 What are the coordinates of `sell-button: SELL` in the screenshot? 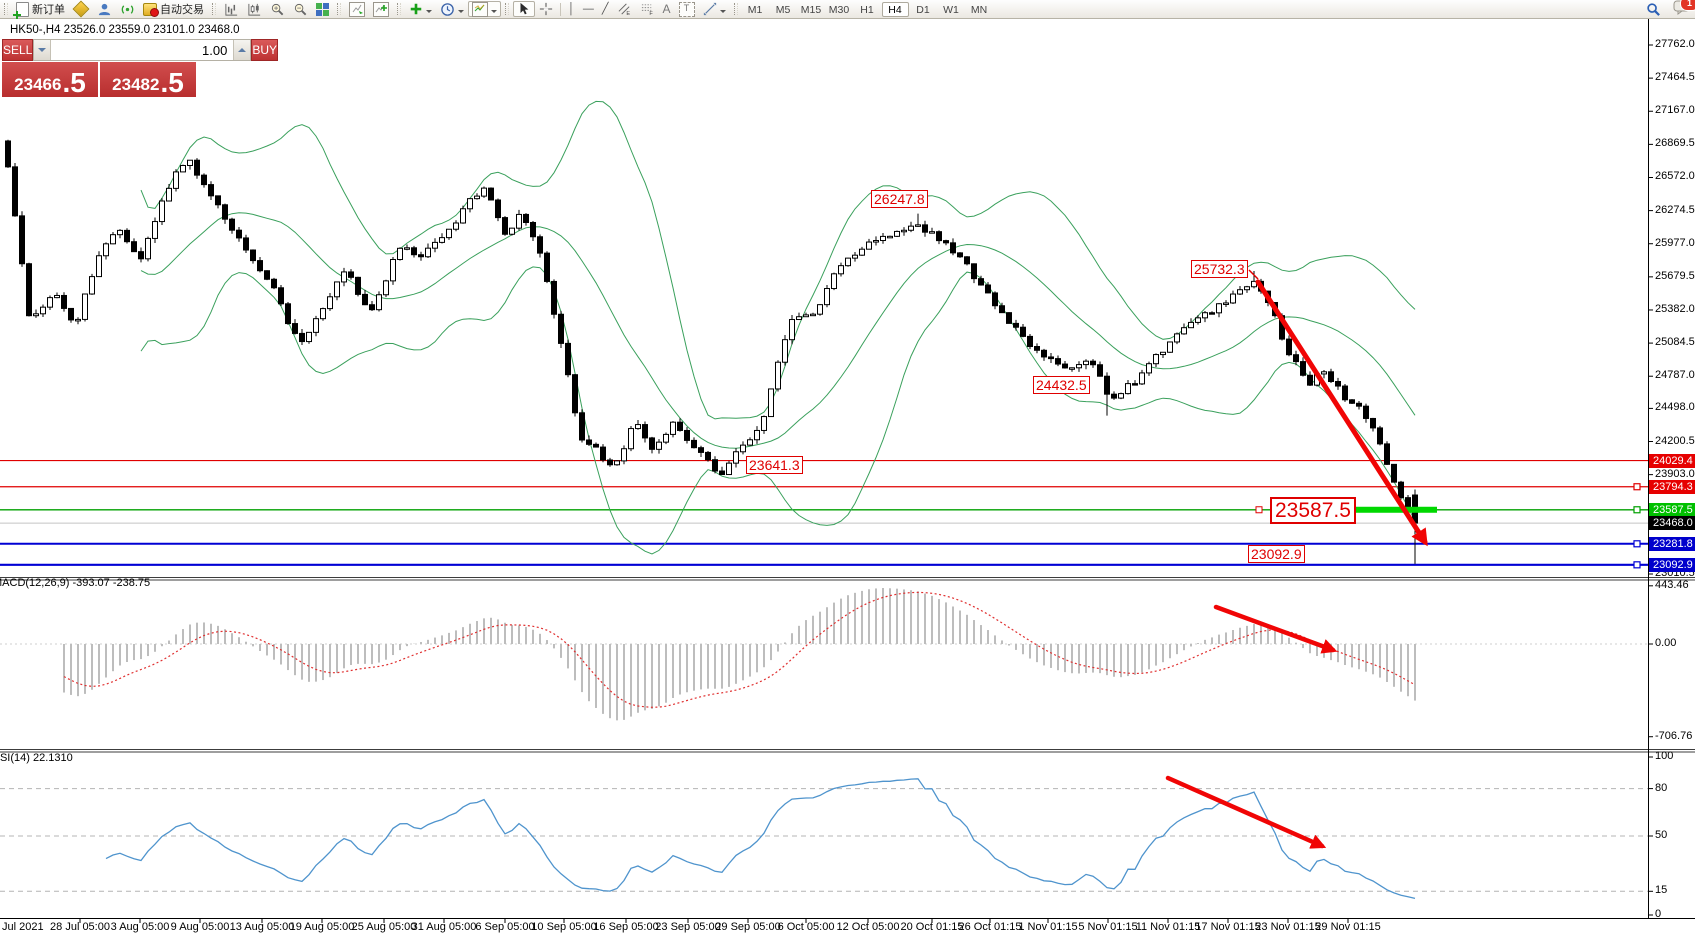 It's located at (18, 50).